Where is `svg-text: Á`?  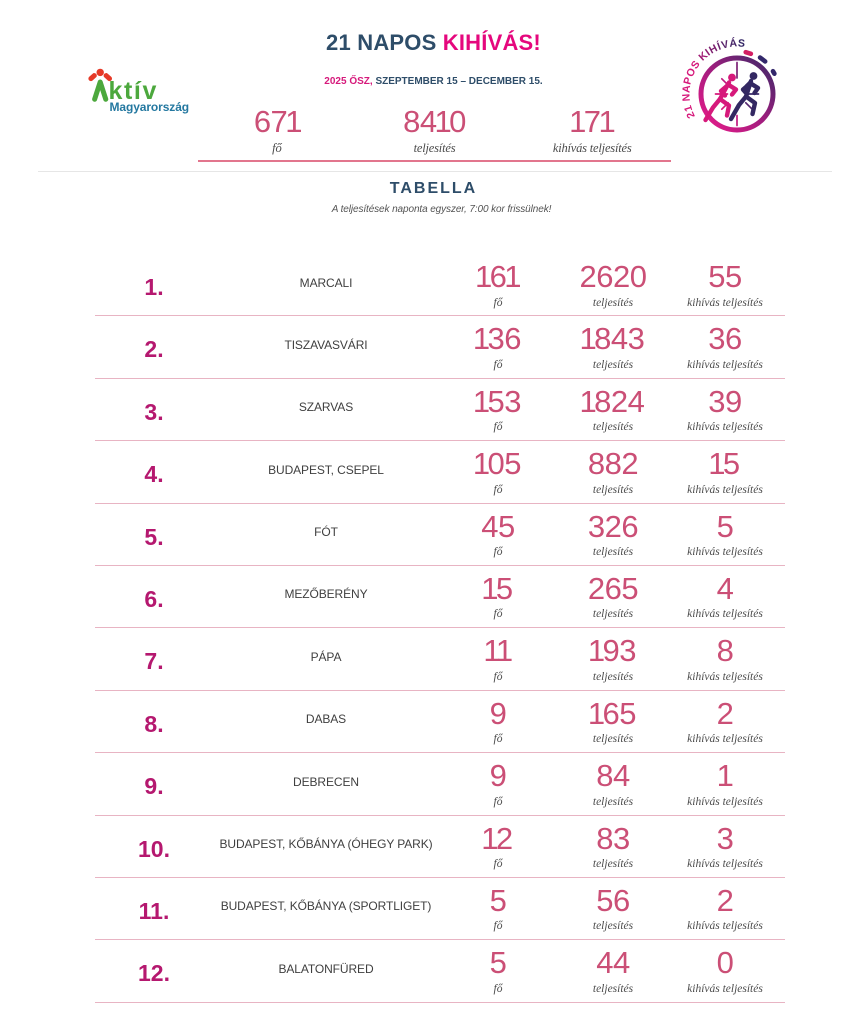 svg-text: Á is located at coordinates (733, 43).